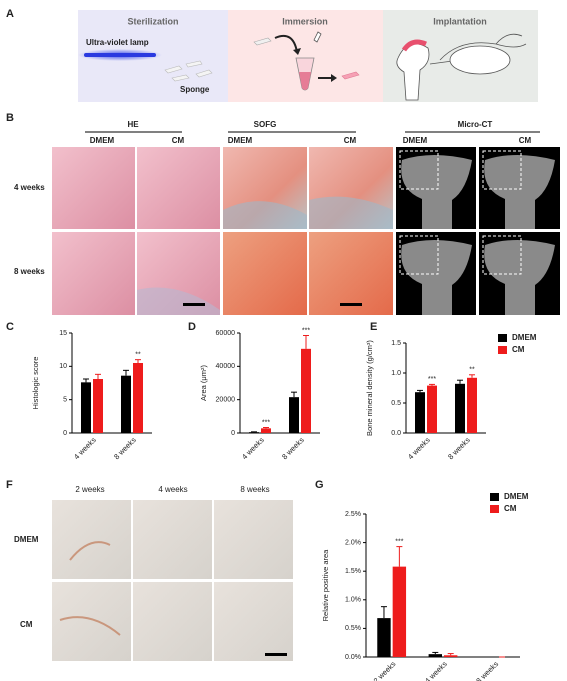  Describe the element at coordinates (475, 124) in the screenshot. I see `group-header: Micro-CT` at that location.